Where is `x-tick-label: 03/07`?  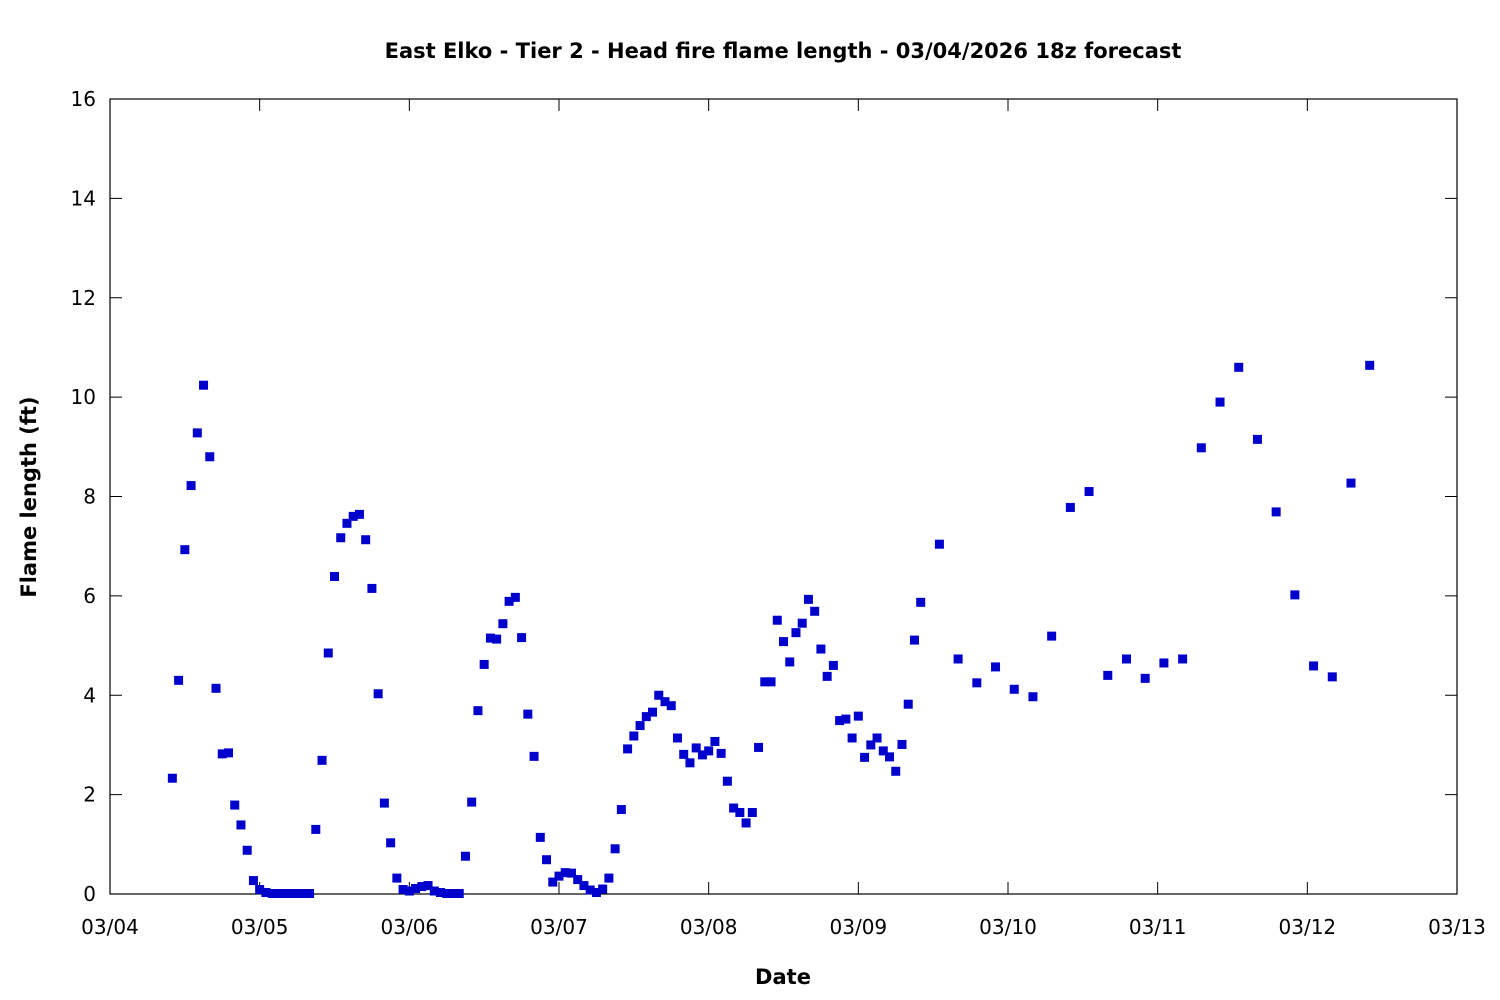
x-tick-label: 03/07 is located at coordinates (559, 927).